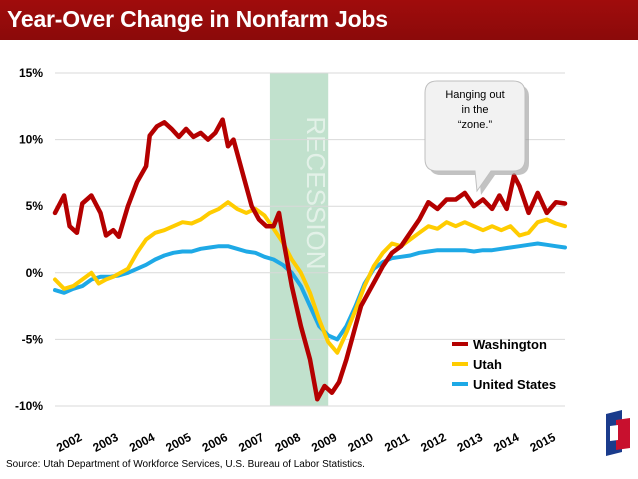 The width and height of the screenshot is (638, 479). I want to click on x-tick-label: 2008, so click(288, 442).